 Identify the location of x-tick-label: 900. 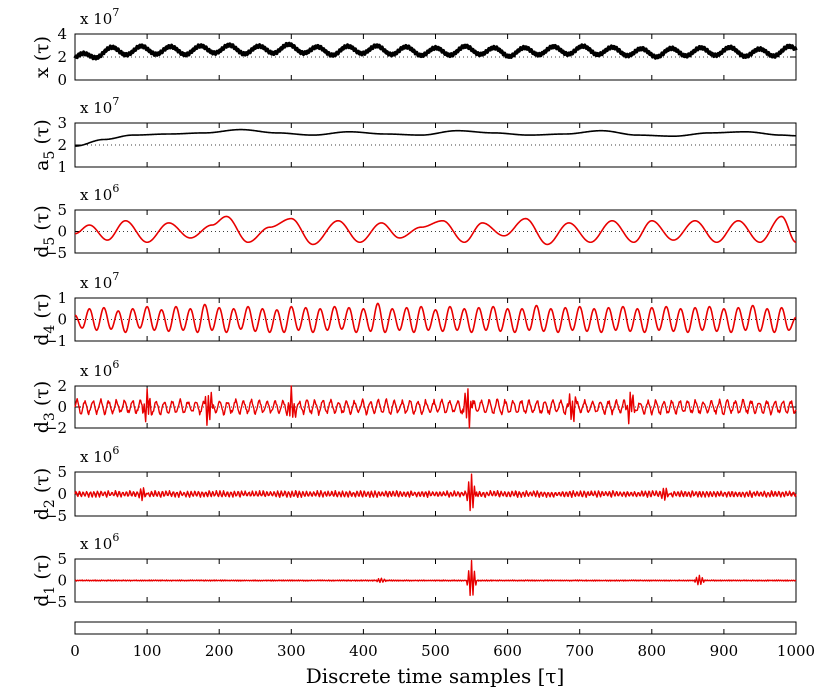
(724, 651).